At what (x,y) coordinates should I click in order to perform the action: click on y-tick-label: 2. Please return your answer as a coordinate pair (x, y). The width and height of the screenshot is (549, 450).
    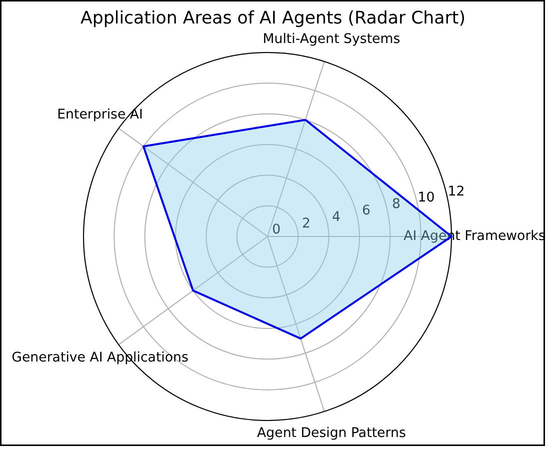
    Looking at the image, I should click on (306, 224).